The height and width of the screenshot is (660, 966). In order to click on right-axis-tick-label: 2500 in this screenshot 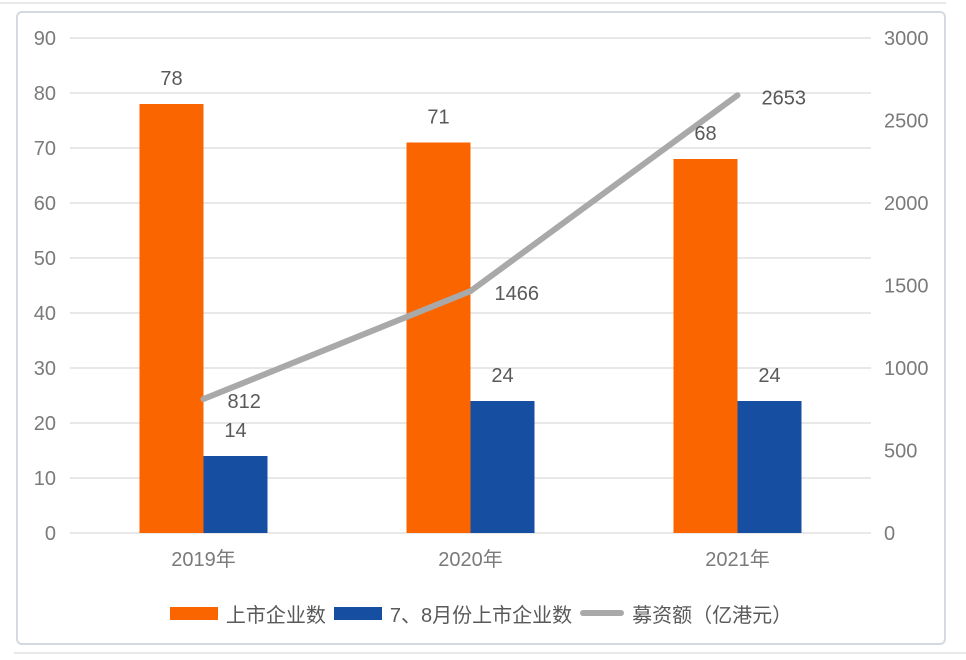, I will do `click(906, 122)`.